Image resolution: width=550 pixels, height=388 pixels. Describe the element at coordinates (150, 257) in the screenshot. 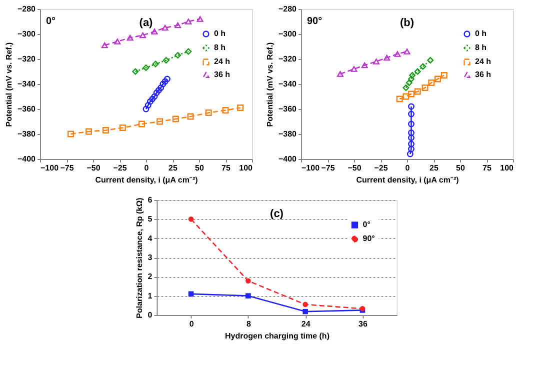

I see `y-tick-label: 3` at that location.